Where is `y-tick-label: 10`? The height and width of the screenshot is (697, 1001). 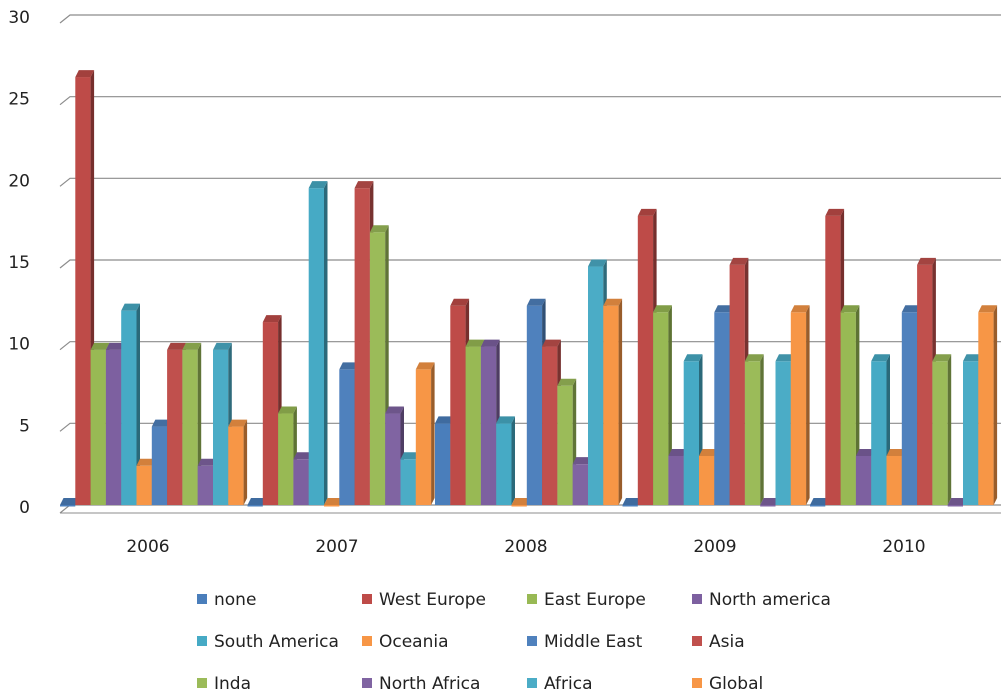 y-tick-label: 10 is located at coordinates (19, 345).